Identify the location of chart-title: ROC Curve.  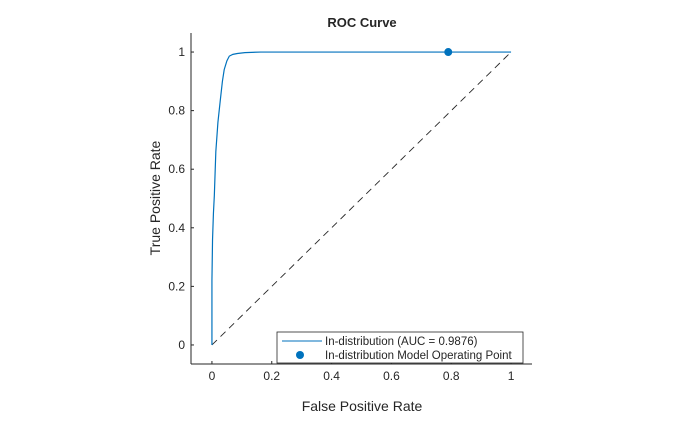
(361, 22).